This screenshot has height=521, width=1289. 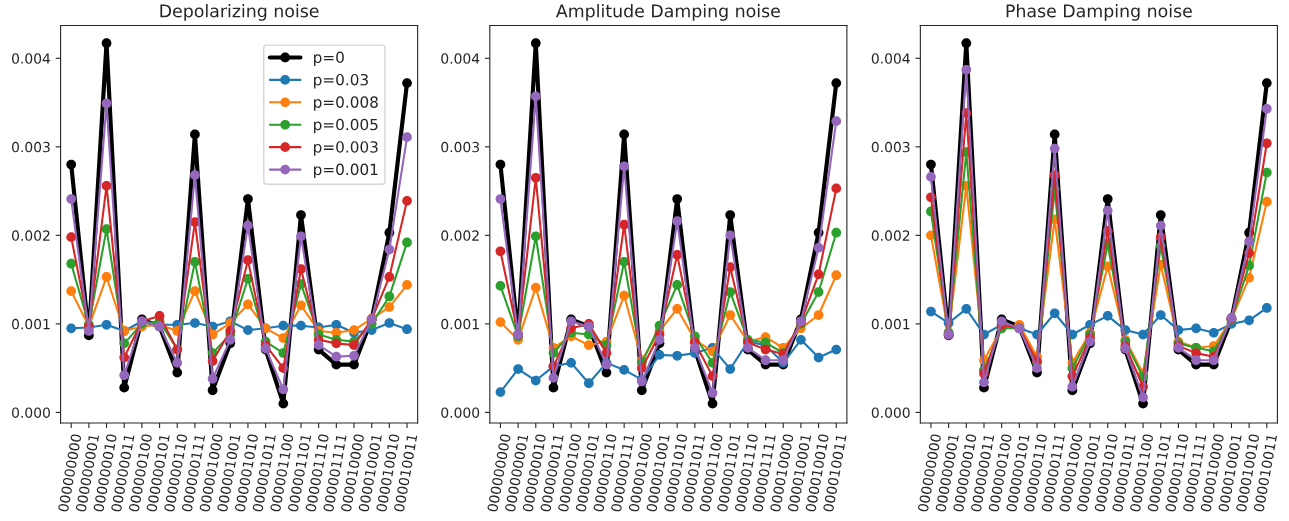 I want to click on legend-label: p=0.003, so click(x=346, y=148).